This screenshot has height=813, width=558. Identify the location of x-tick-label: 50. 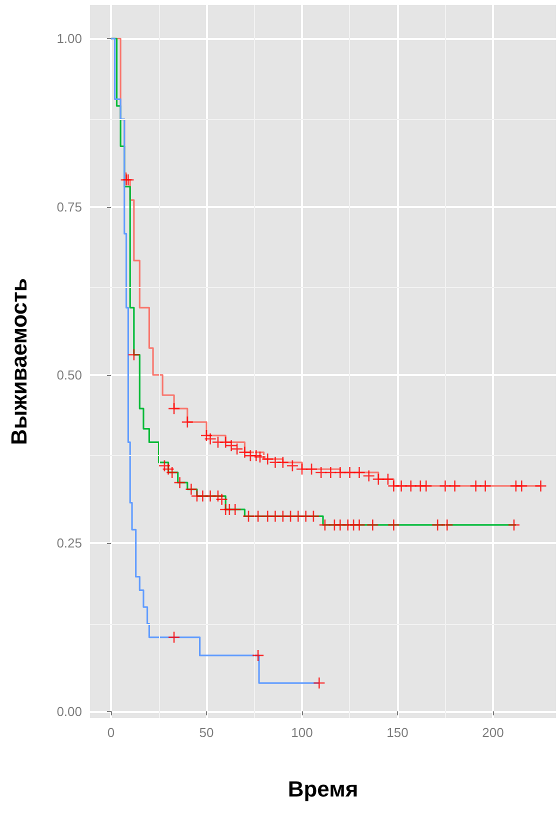
(206, 732).